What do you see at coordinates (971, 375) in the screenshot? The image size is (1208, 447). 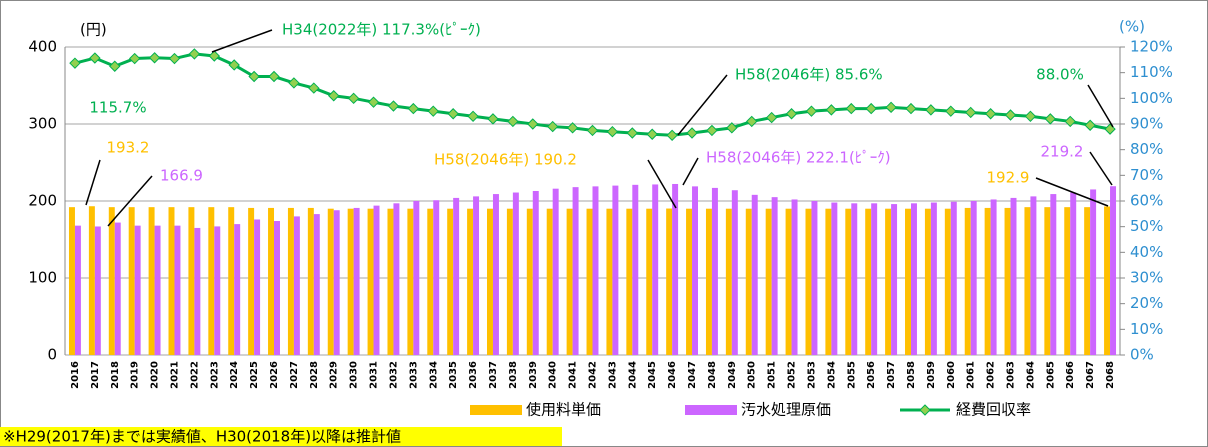 I see `x-tick-label: 2061` at bounding box center [971, 375].